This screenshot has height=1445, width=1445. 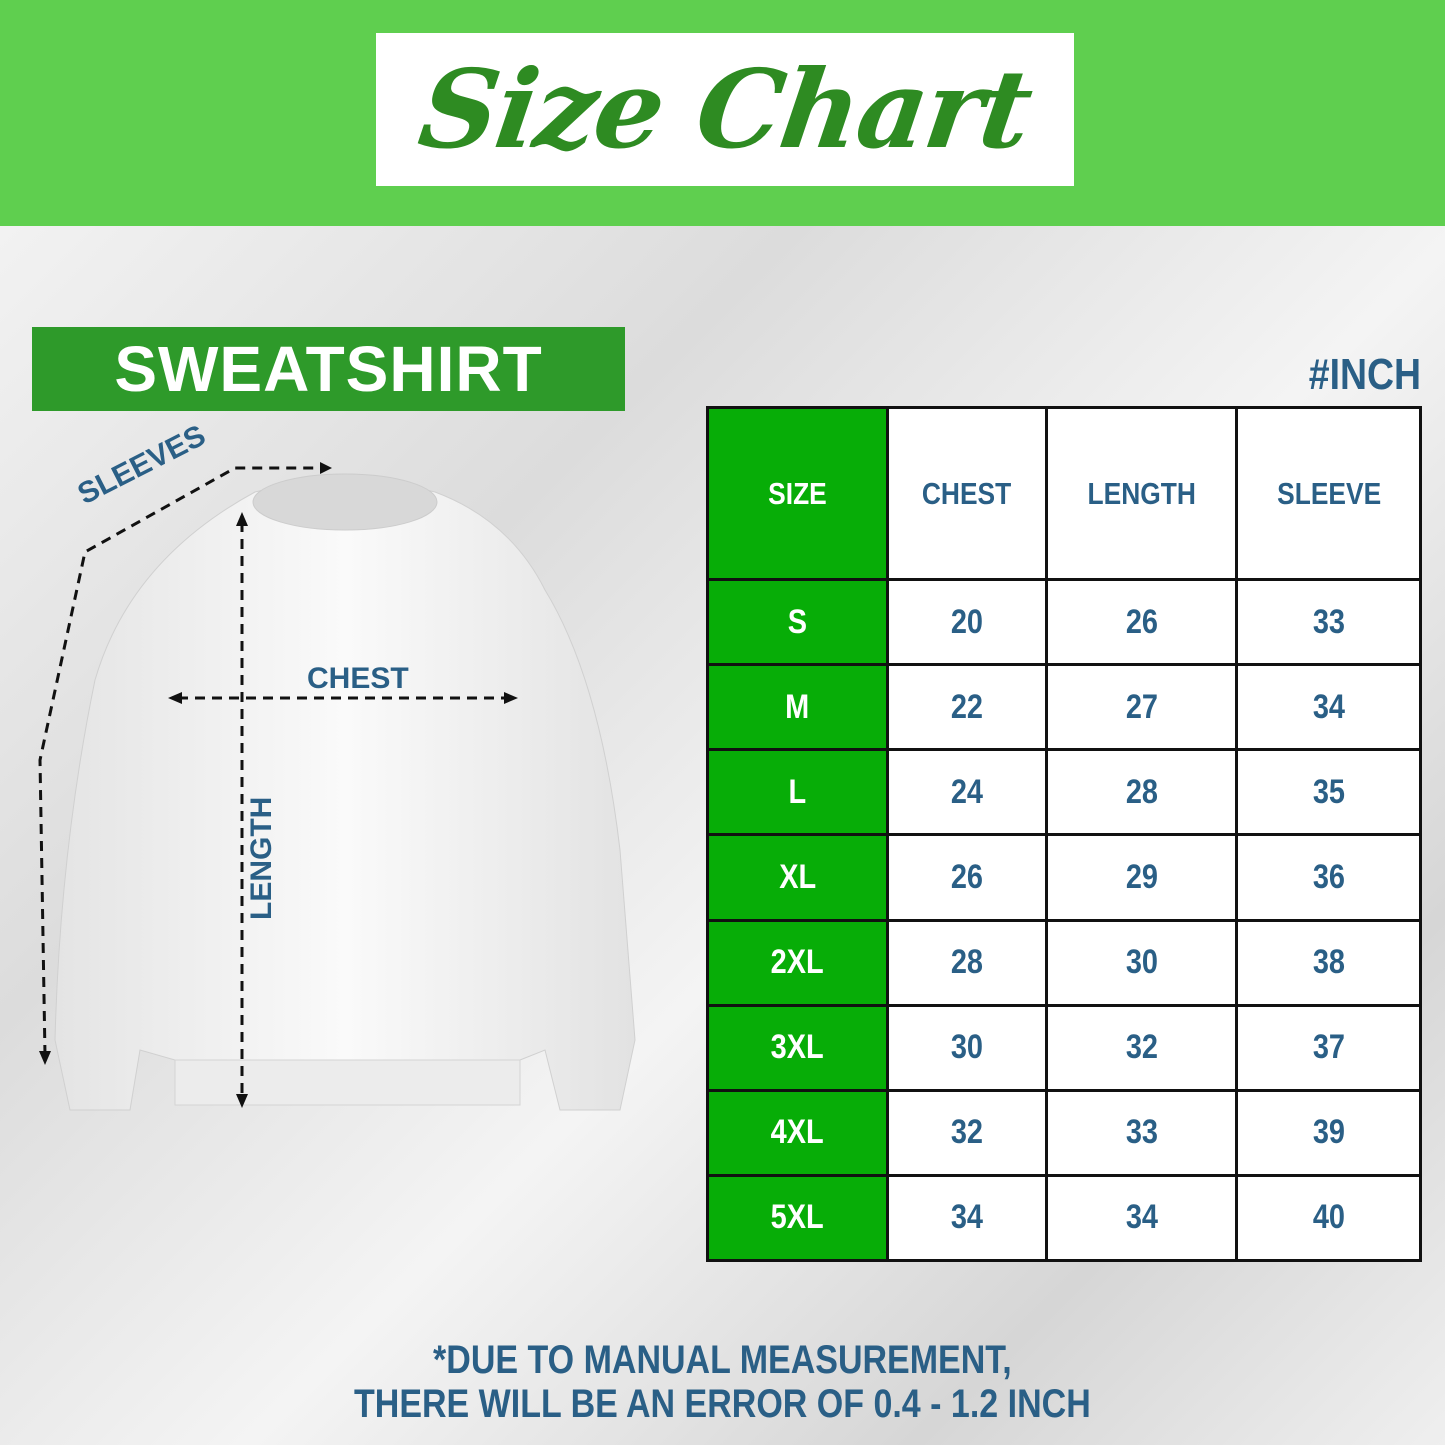 I want to click on cell-length: 29, so click(x=1141, y=877).